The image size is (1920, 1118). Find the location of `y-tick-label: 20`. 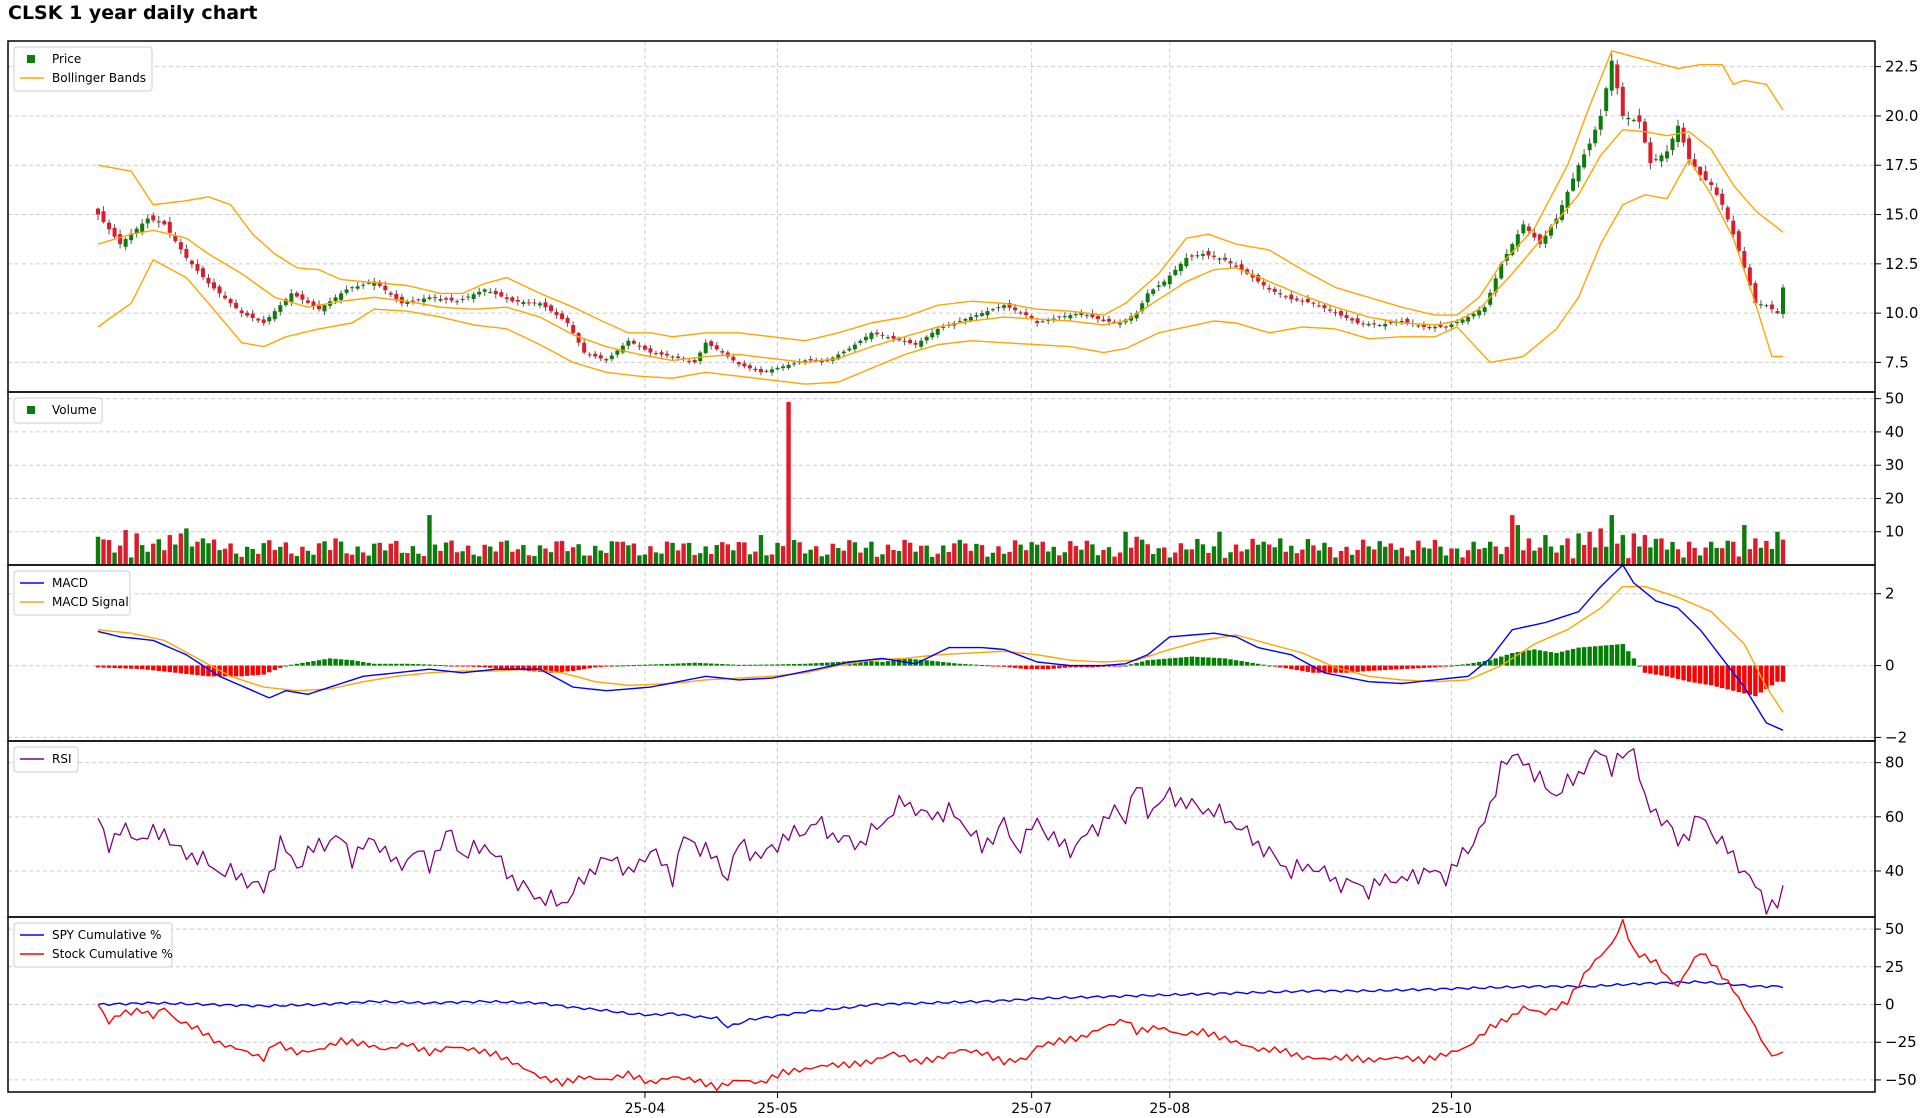

y-tick-label: 20 is located at coordinates (1894, 498).